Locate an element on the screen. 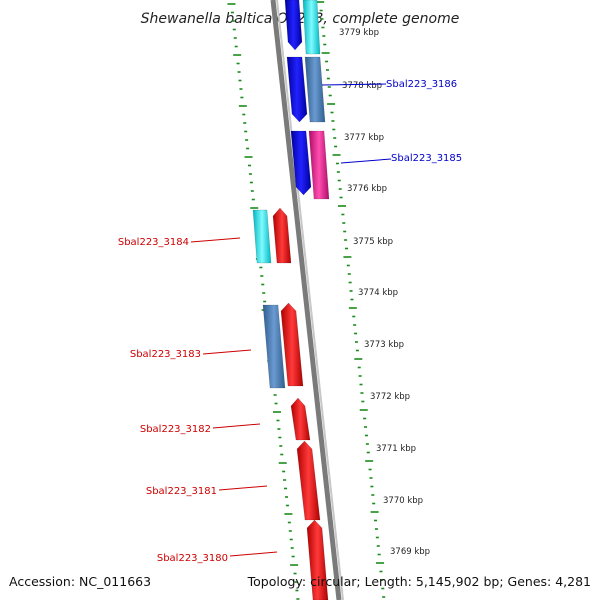 Image resolution: width=600 pixels, height=600 pixels. backbone-strand-dark is located at coordinates (306, 300).